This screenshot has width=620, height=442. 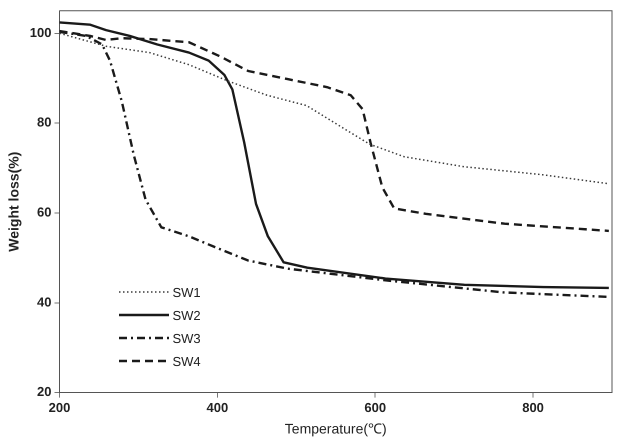 I want to click on y-tick-label: 40, so click(x=44, y=302).